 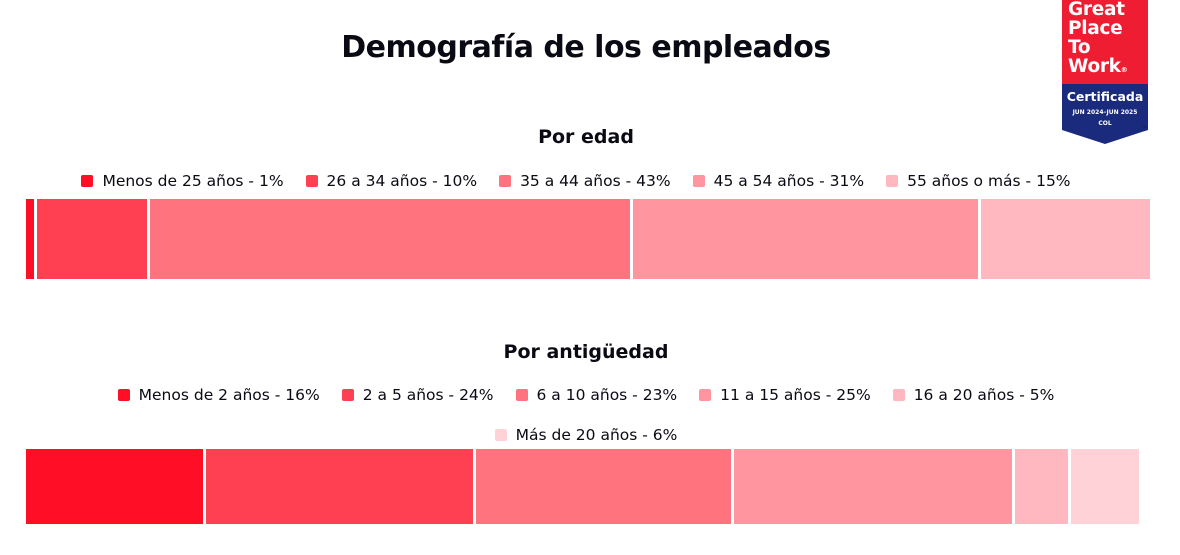 What do you see at coordinates (1105, 96) in the screenshot?
I see `badge-certified-label: Certificada` at bounding box center [1105, 96].